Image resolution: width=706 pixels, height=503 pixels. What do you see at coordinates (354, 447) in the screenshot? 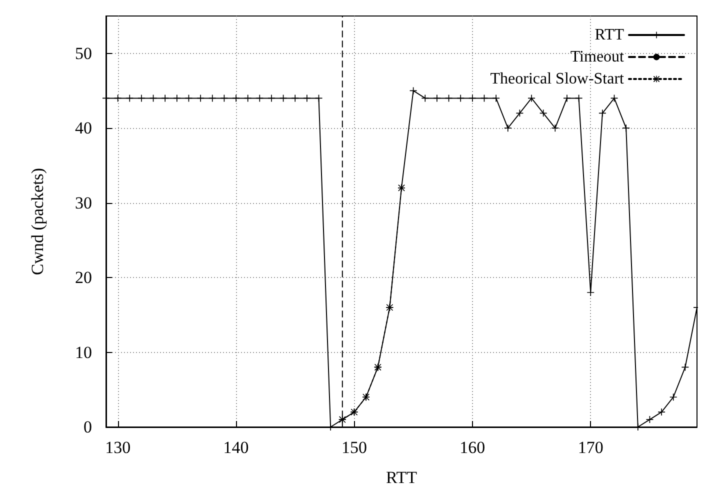
I see `x-tick-label: 150` at bounding box center [354, 447].